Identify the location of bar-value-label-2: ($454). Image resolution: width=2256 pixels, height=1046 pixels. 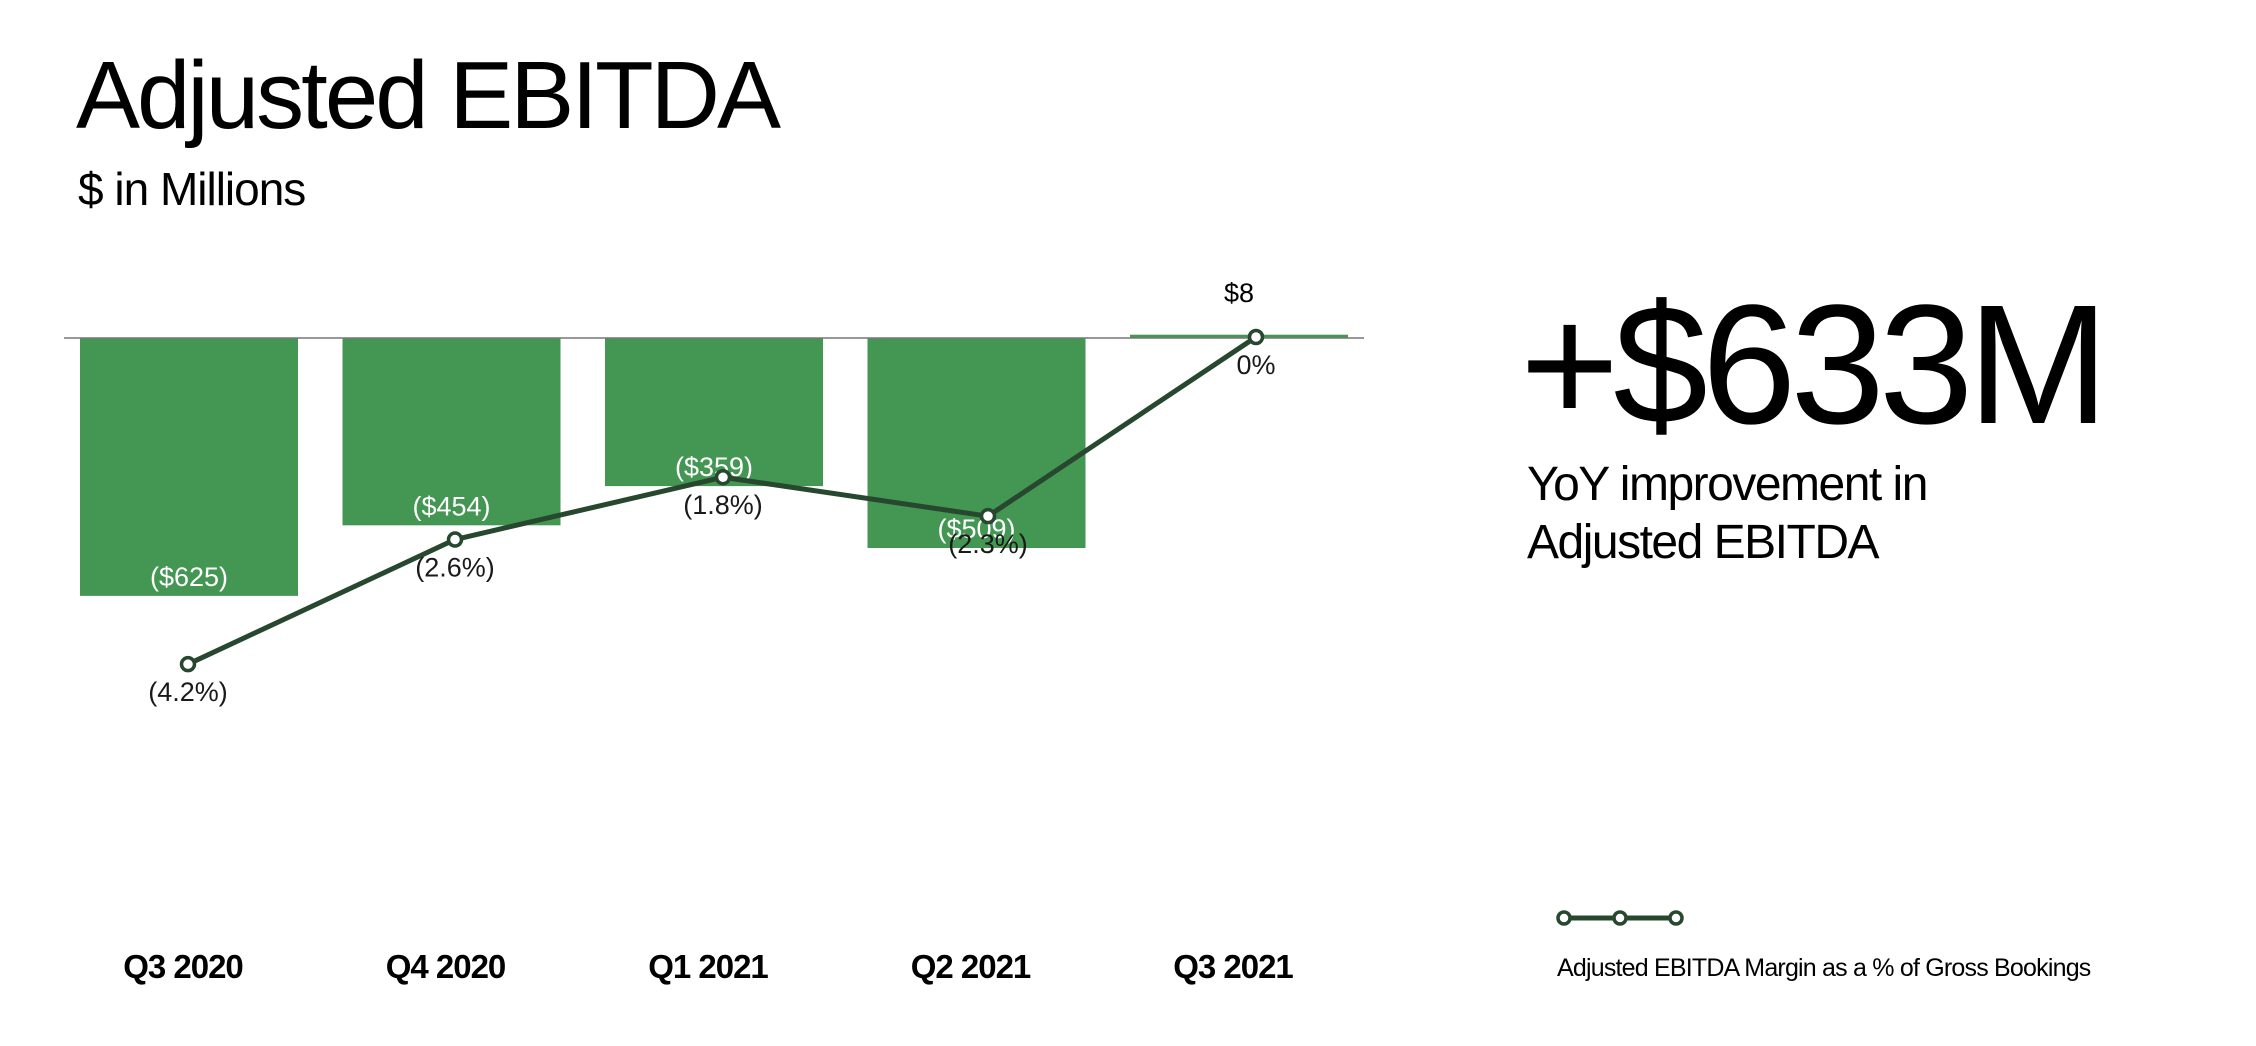
(451, 506).